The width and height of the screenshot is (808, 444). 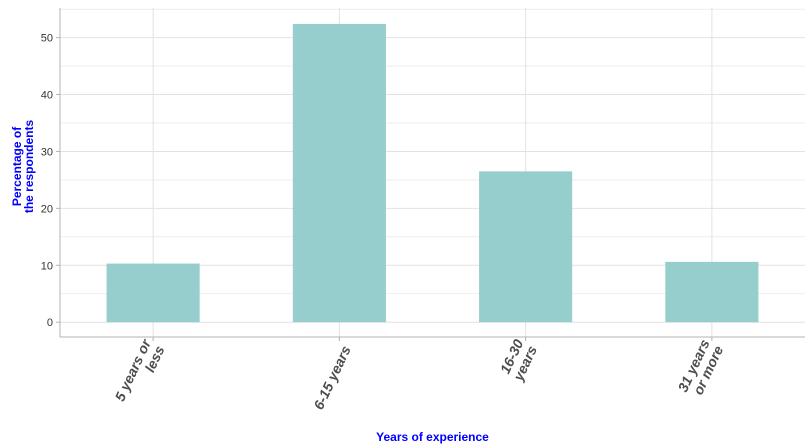 What do you see at coordinates (29, 167) in the screenshot?
I see `y-axis-title-line: the respondents` at bounding box center [29, 167].